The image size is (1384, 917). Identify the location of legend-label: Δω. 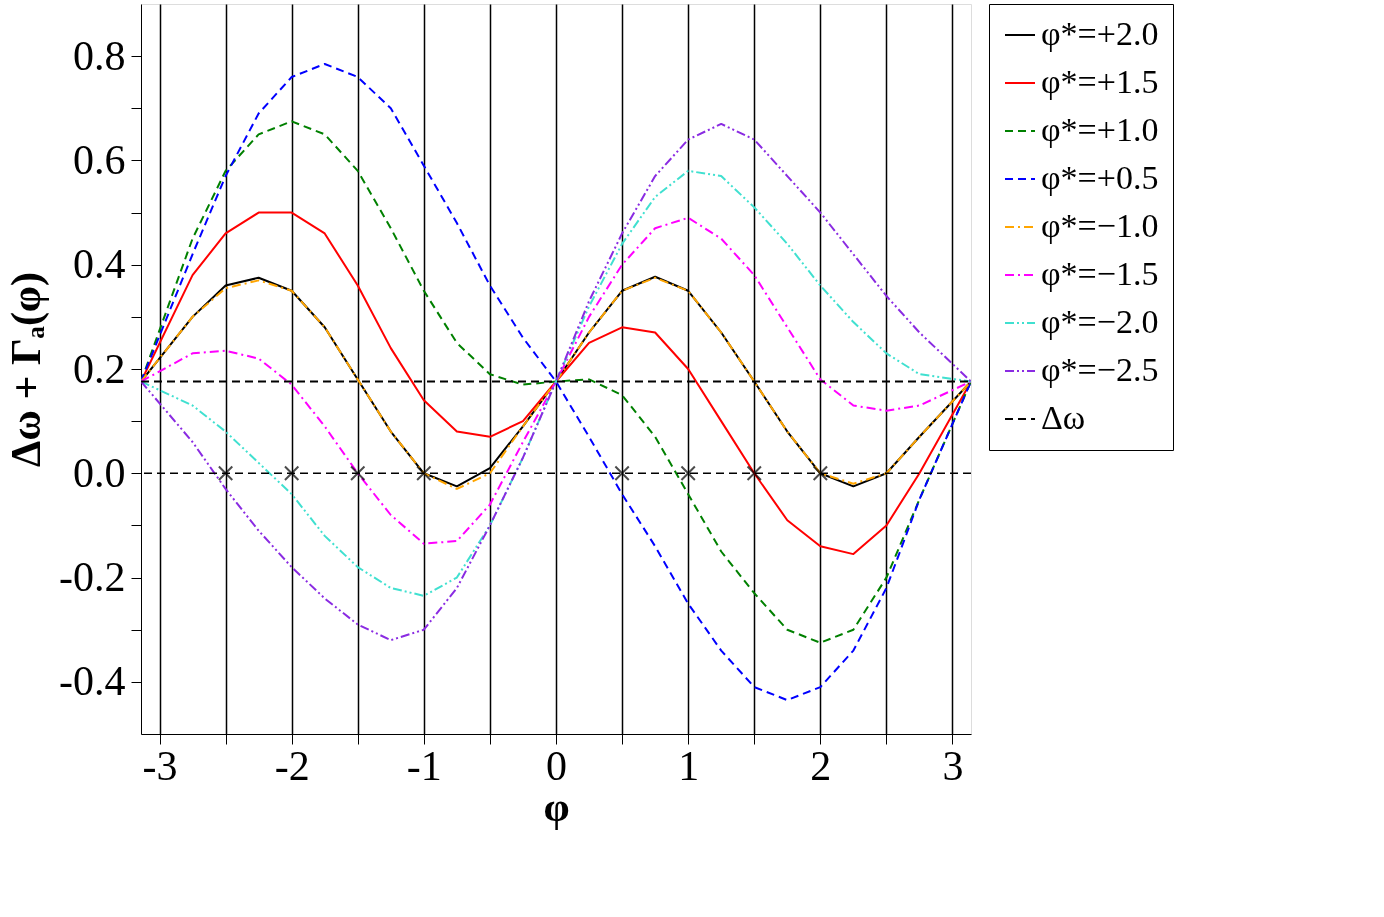
(1063, 417).